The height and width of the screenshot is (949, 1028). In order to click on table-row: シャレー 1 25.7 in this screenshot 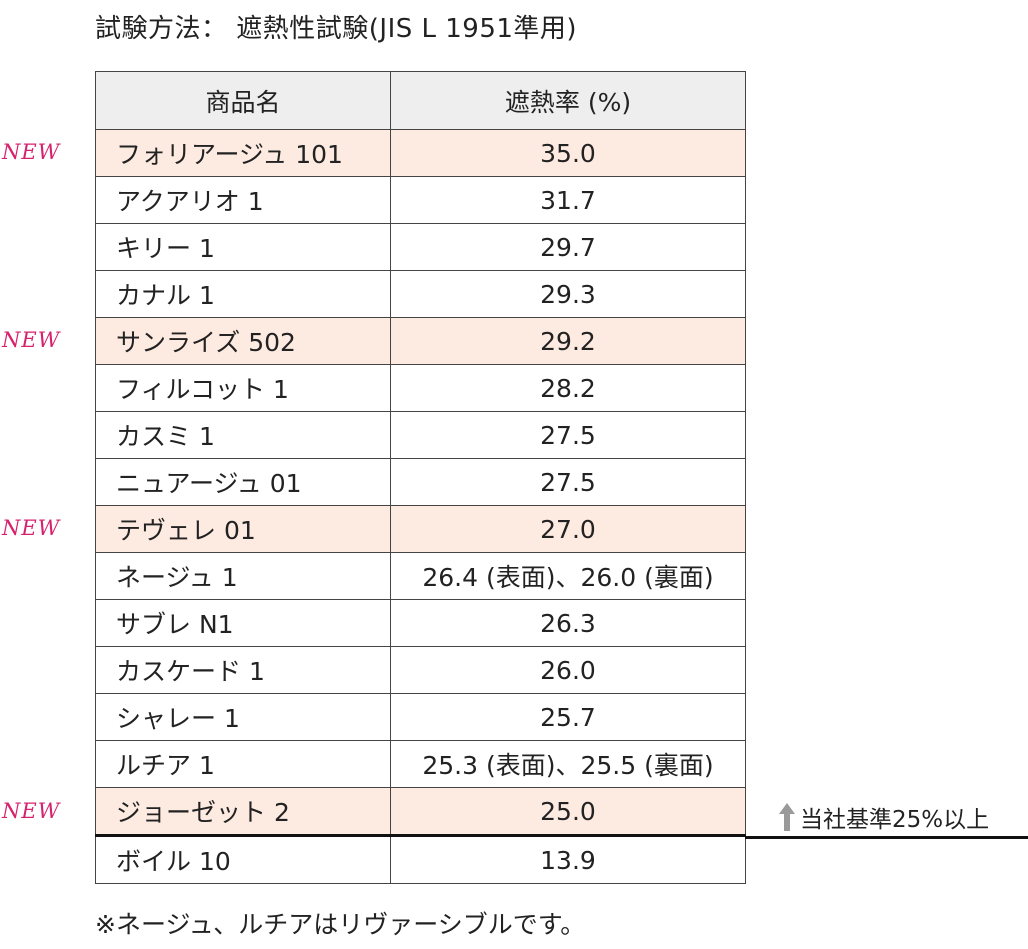, I will do `click(420, 717)`.